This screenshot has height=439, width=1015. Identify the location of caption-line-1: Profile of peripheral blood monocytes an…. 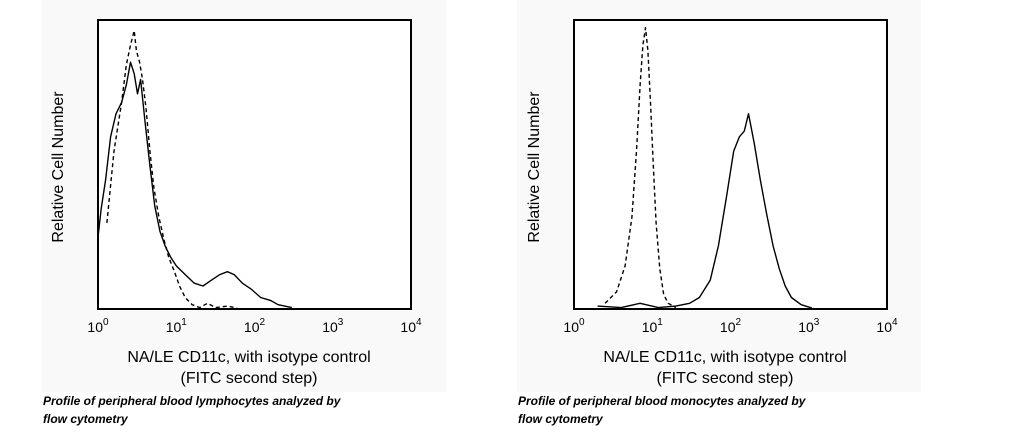
(662, 401).